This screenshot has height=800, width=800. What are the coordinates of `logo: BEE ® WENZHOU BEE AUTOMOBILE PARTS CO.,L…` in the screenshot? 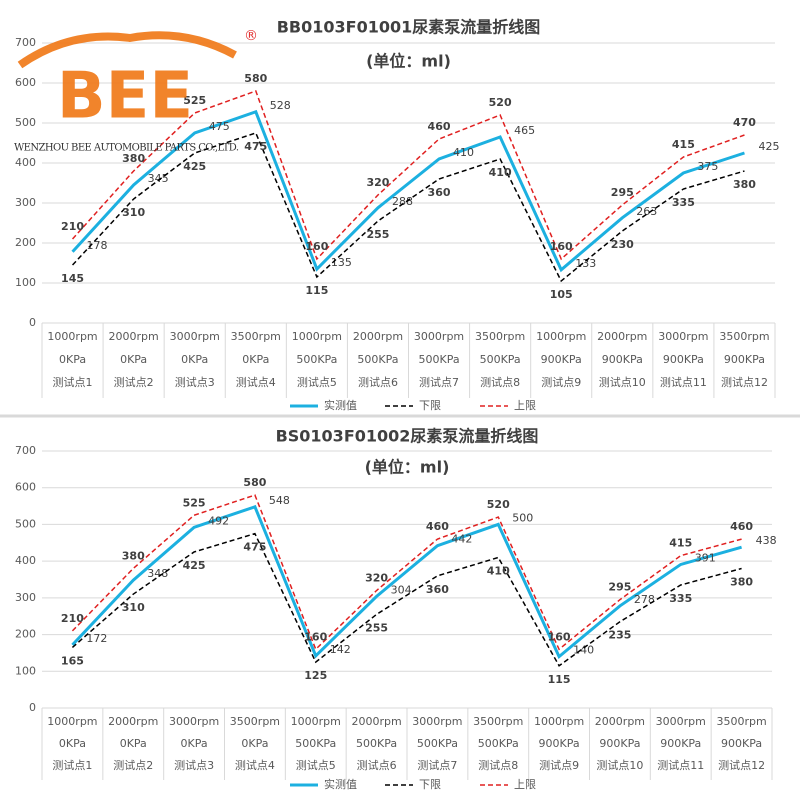 It's located at (136, 91).